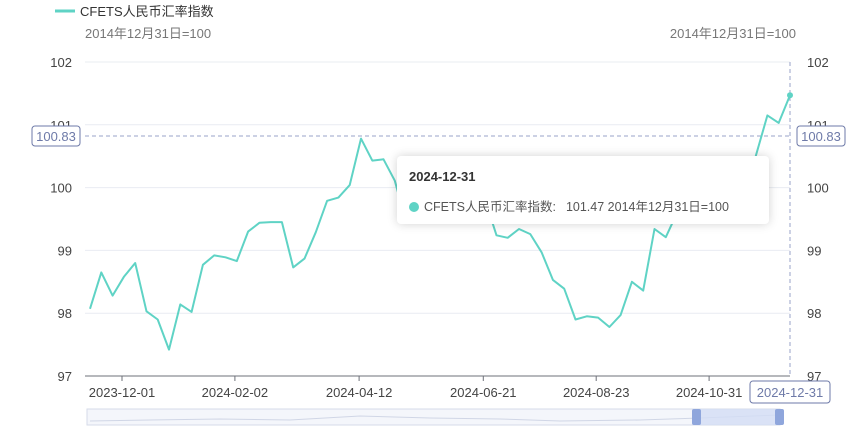 This screenshot has height=437, width=868. Describe the element at coordinates (733, 33) in the screenshot. I see `axis-note-right: 2014年12月31日=100` at that location.